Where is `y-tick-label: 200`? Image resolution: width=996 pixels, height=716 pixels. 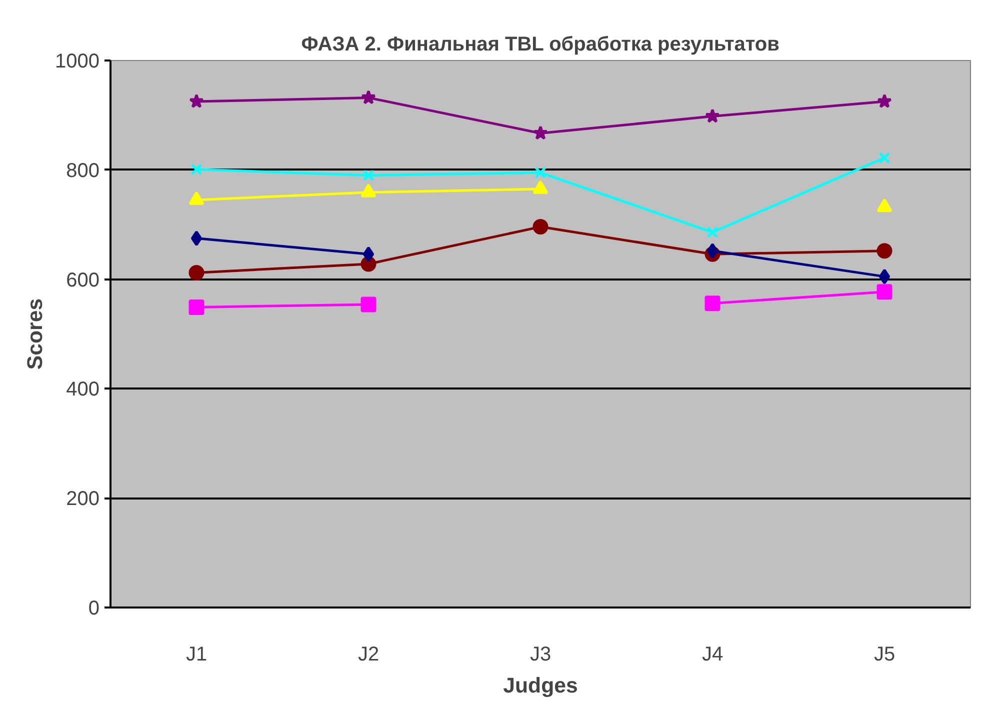
y-tick-label: 200 is located at coordinates (83, 499).